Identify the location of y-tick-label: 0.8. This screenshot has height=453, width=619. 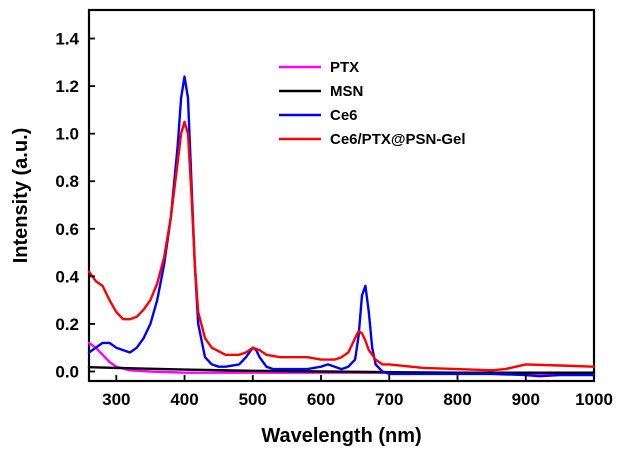
(67, 181).